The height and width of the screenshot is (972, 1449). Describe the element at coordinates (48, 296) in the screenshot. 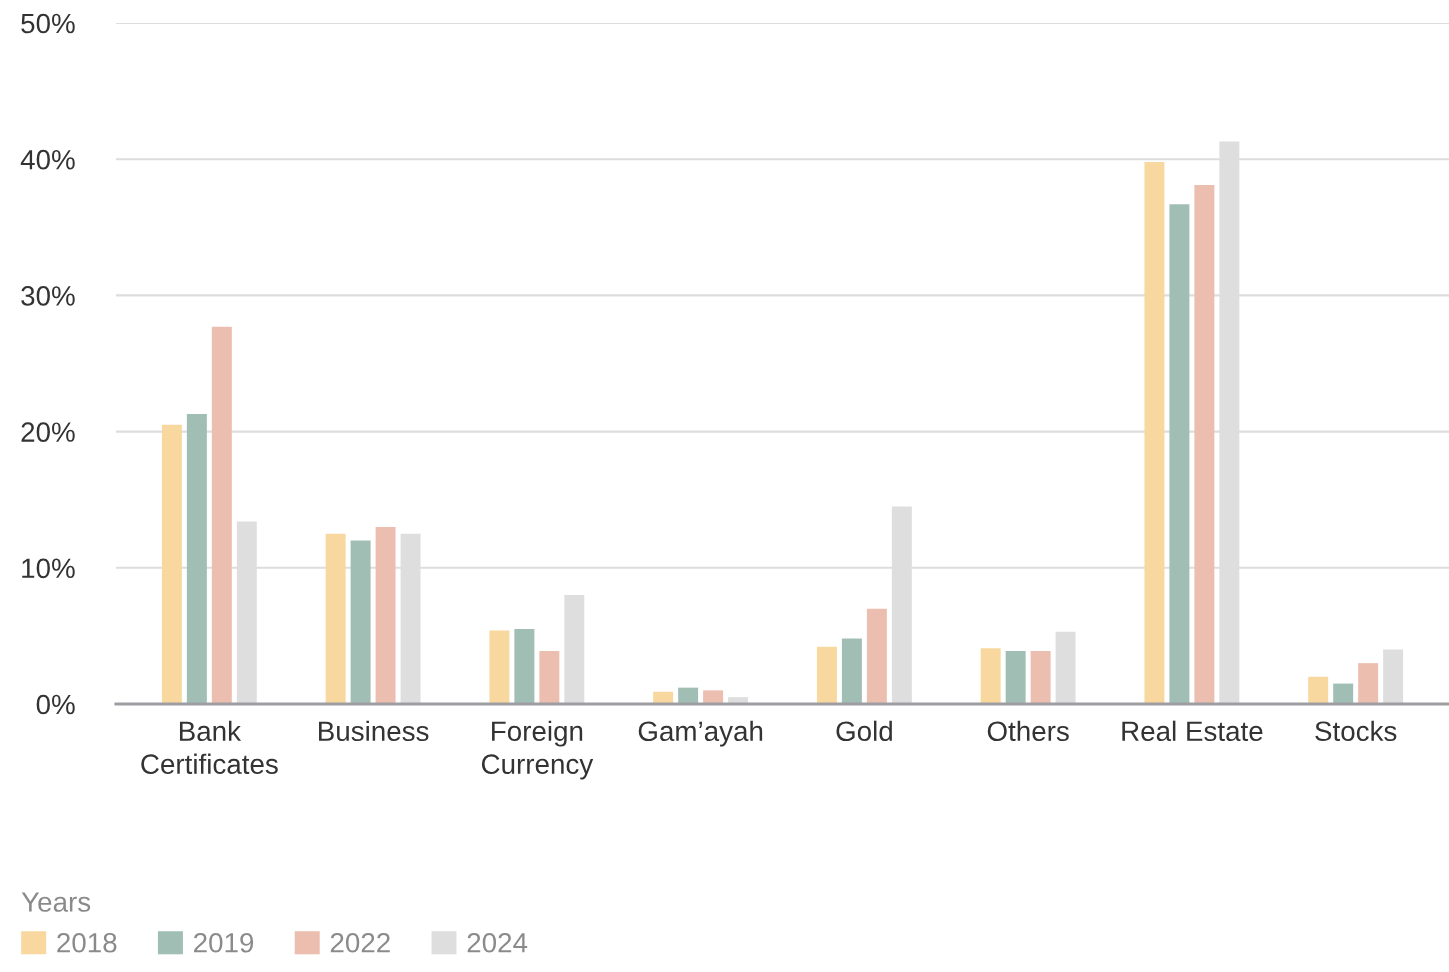

I see `y-tick-label: 30%` at that location.